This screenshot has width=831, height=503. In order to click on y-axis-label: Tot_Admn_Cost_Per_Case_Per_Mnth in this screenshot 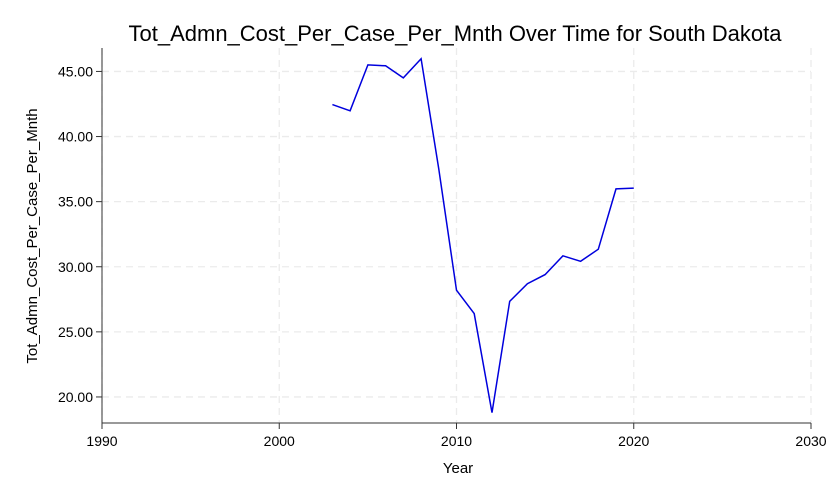, I will do `click(32, 235)`.